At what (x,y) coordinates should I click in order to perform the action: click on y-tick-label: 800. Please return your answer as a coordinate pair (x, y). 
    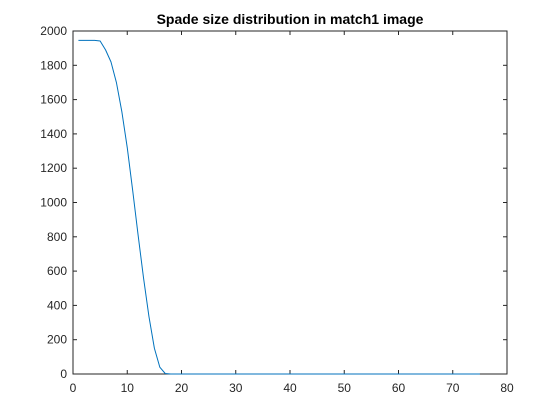
    Looking at the image, I should click on (57, 237).